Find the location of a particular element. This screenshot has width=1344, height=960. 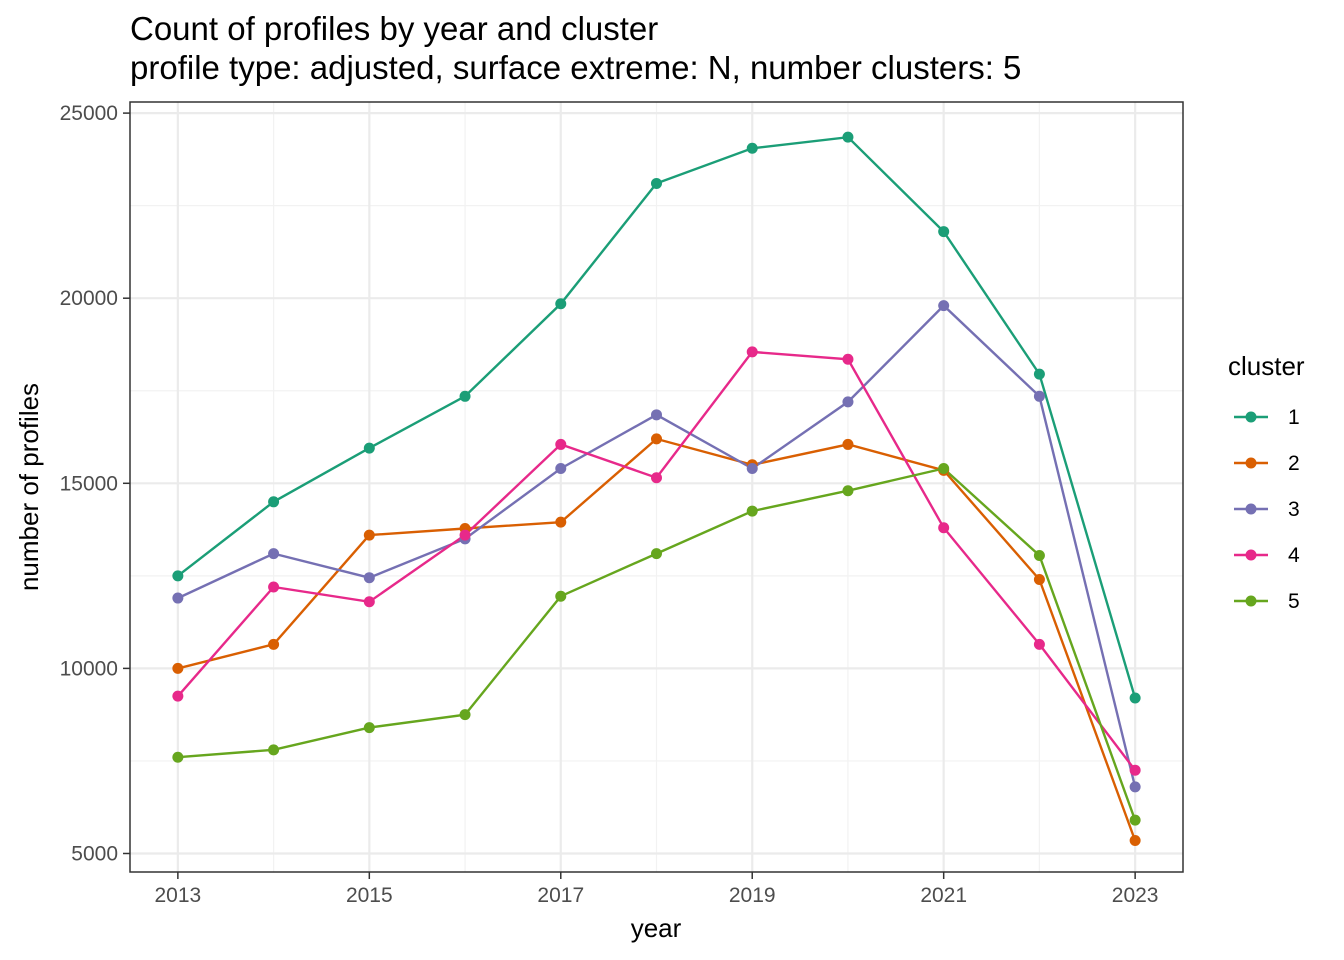

chart-title: Count of profiles by year and cluster is located at coordinates (394, 28).